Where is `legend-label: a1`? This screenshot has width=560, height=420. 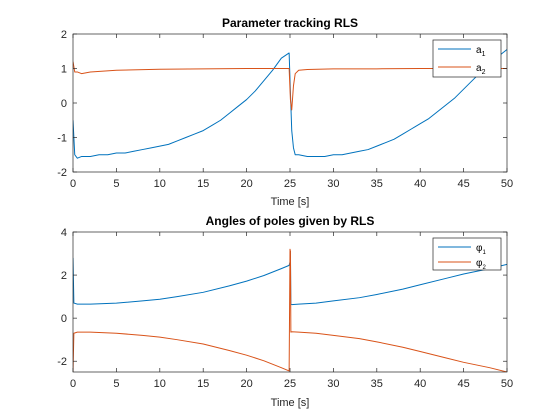
legend-label: a1 is located at coordinates (481, 51).